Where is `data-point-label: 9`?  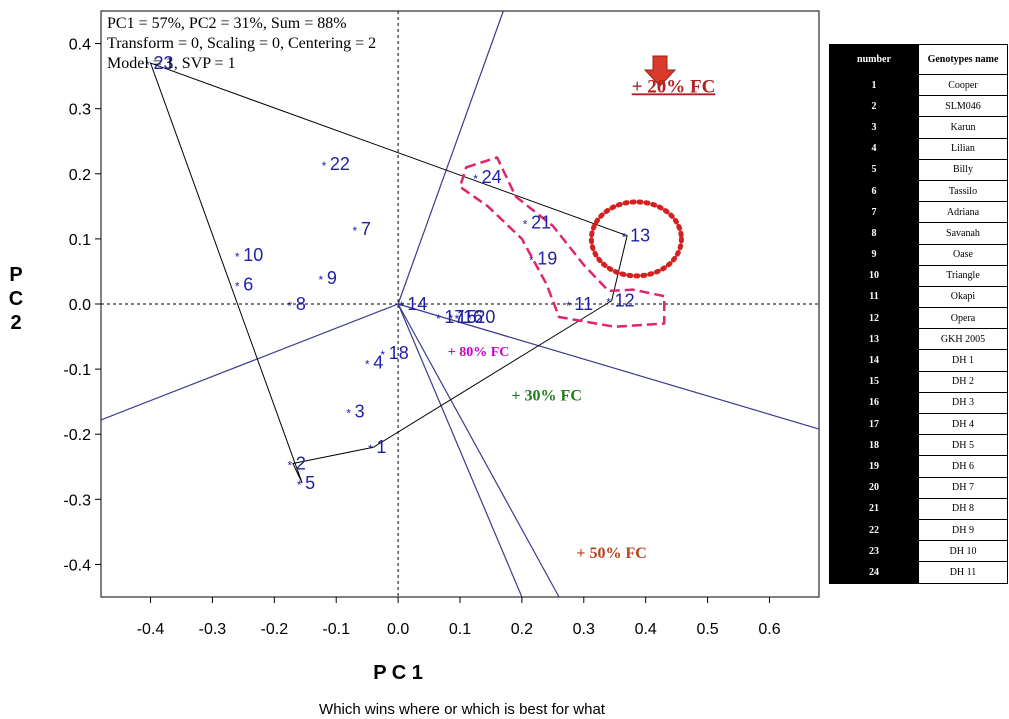
data-point-label: 9 is located at coordinates (332, 278).